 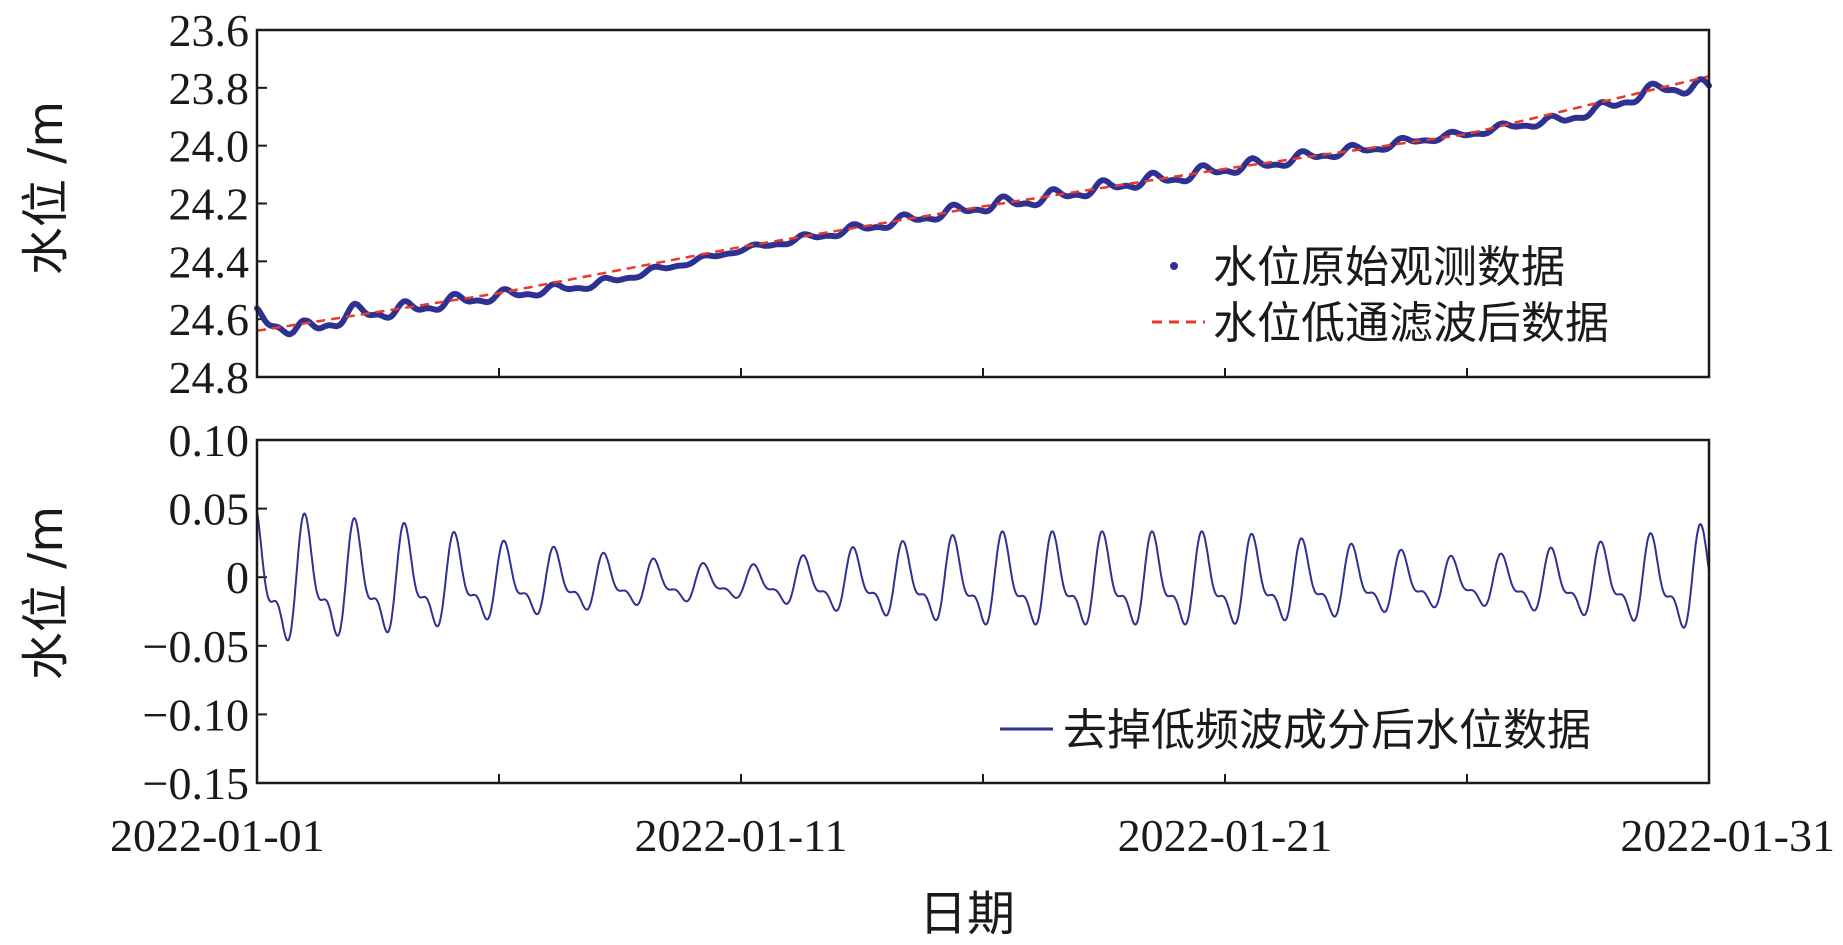 I want to click on top-legend: 水位原始观测数据 水位低通滤波后数据, so click(x=1380, y=295).